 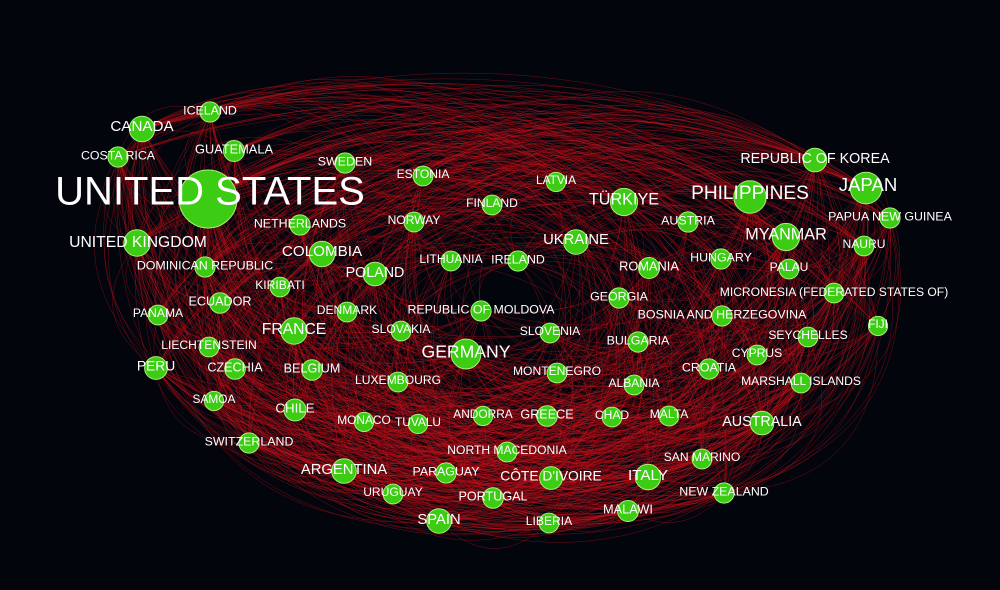 What do you see at coordinates (550, 333) in the screenshot?
I see `node-slovenia` at bounding box center [550, 333].